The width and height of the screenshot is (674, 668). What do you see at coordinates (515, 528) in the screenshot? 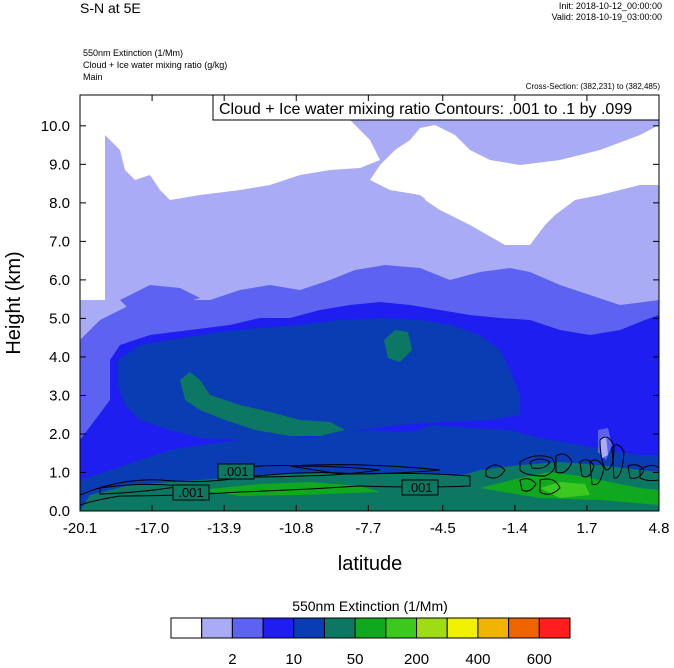
I see `x-tick-label: -1.4` at bounding box center [515, 528].